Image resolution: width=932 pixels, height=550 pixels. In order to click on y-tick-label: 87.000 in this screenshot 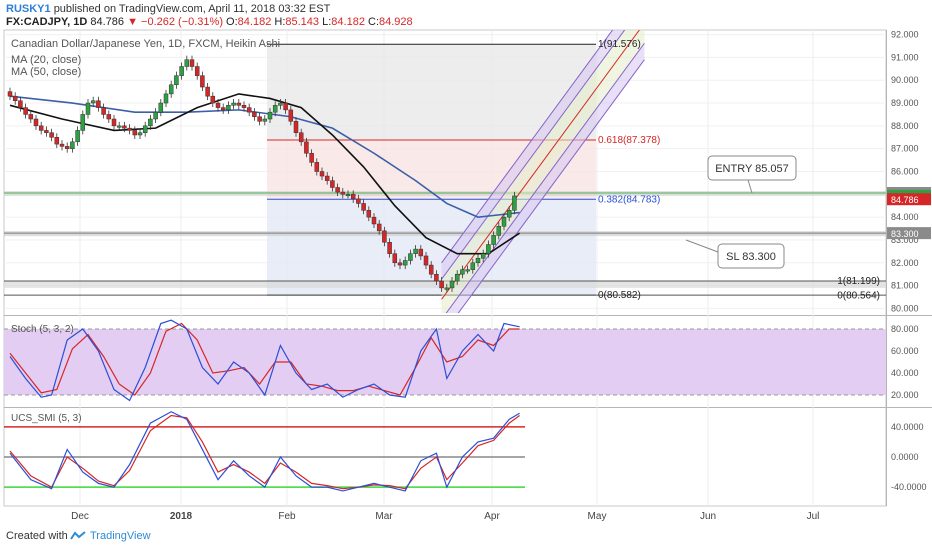, I will do `click(905, 149)`.